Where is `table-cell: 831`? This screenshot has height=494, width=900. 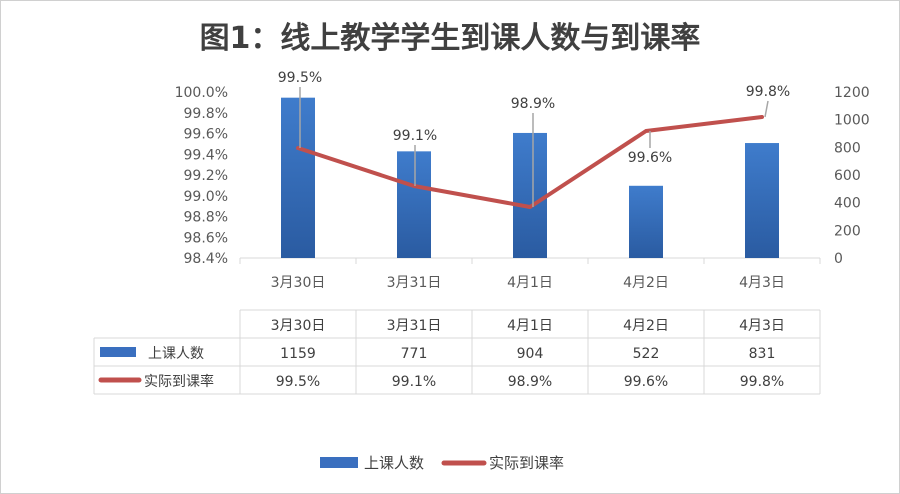 table-cell: 831 is located at coordinates (762, 354).